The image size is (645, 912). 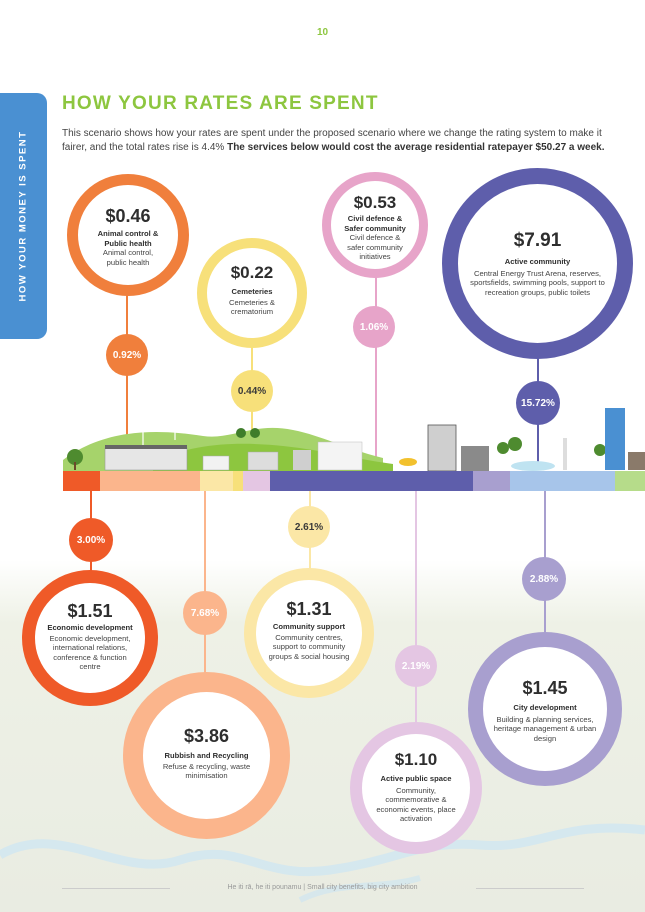 What do you see at coordinates (375, 202) in the screenshot?
I see `amount-civil: $0.53` at bounding box center [375, 202].